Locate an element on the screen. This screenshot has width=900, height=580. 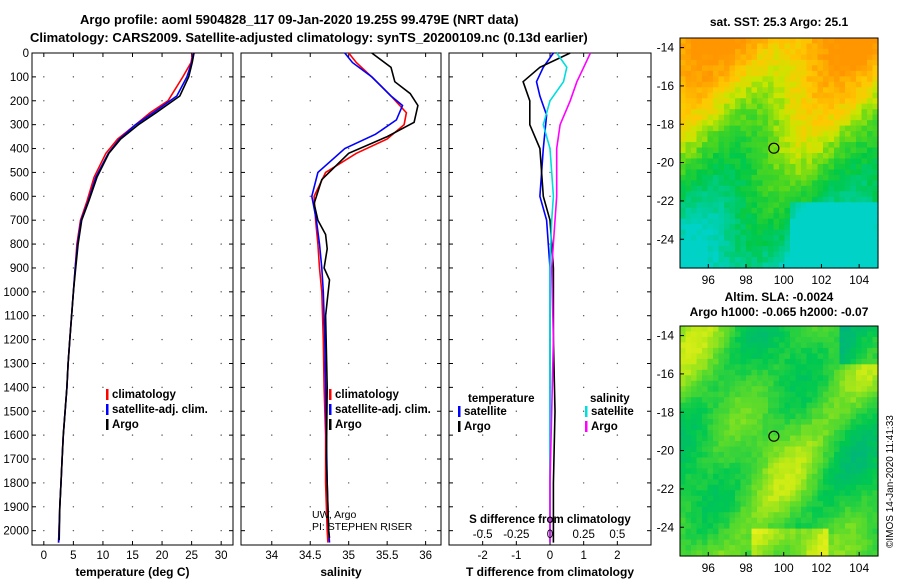
legend-swatch is located at coordinates (459, 411).